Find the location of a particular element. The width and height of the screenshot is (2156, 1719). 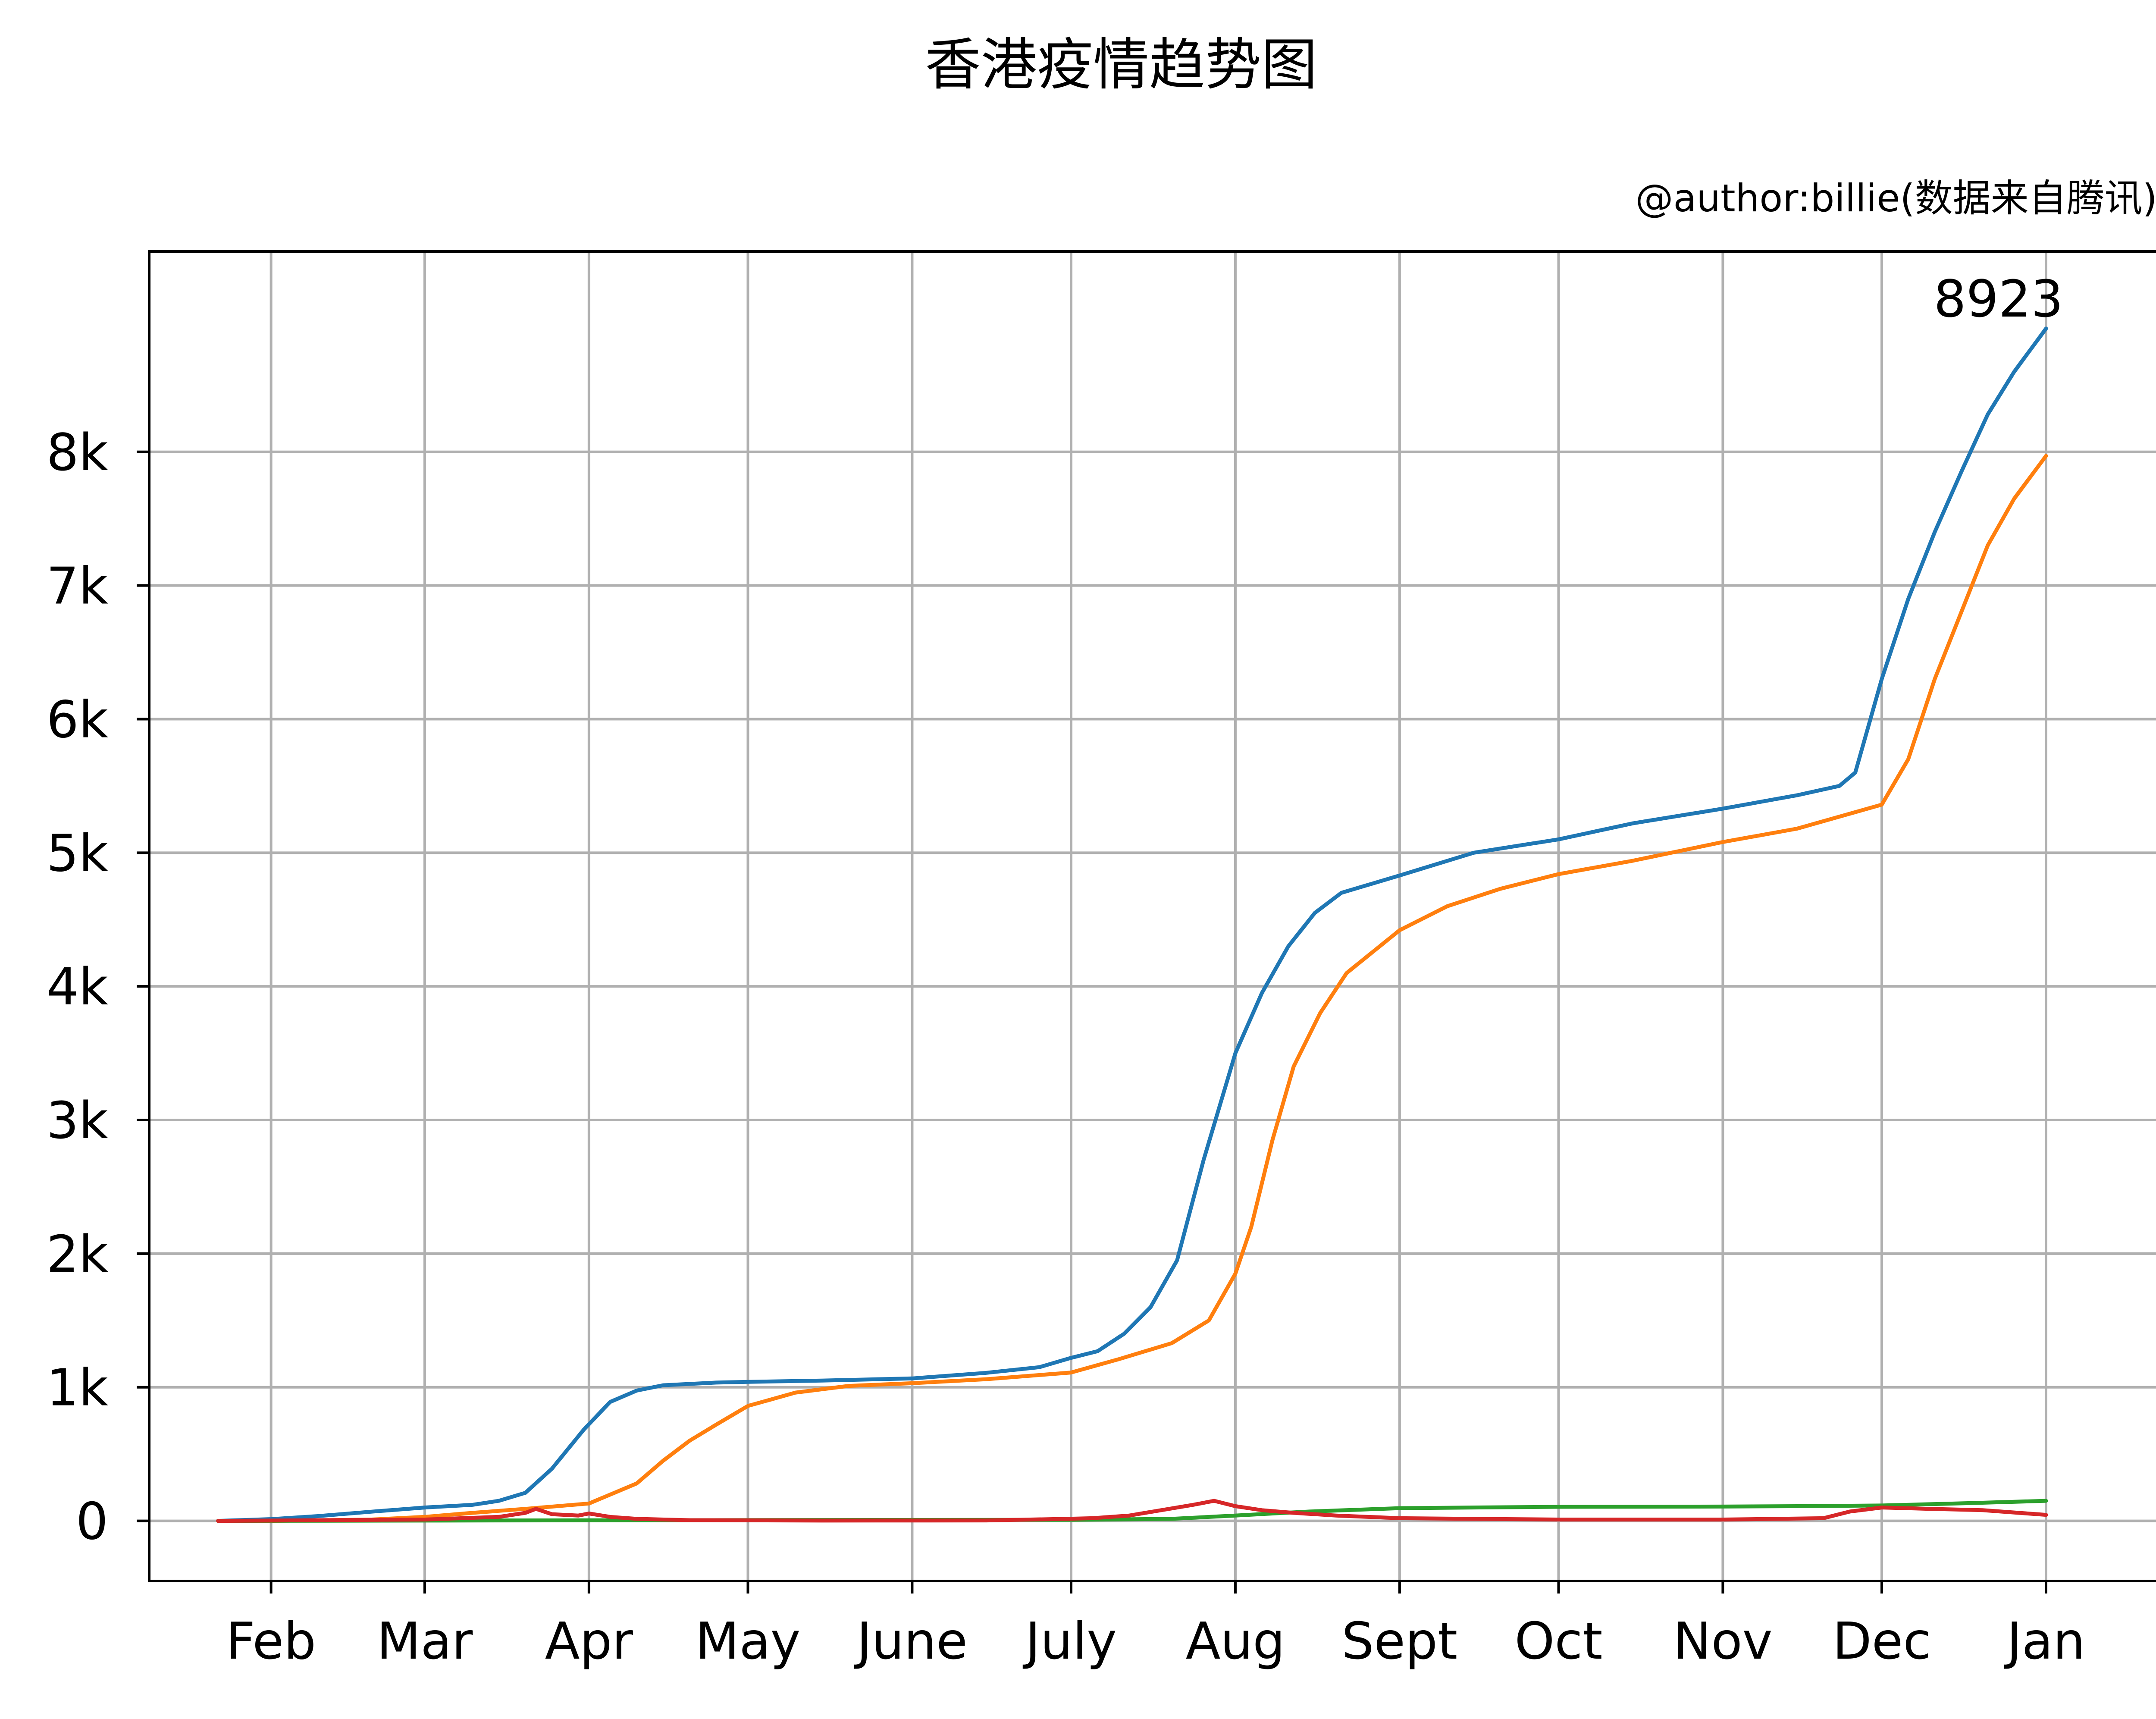

x-axis: Feb Mar Apr May June July Aug Sept Oct Nov Dec Jan is located at coordinates (1155, 1626).